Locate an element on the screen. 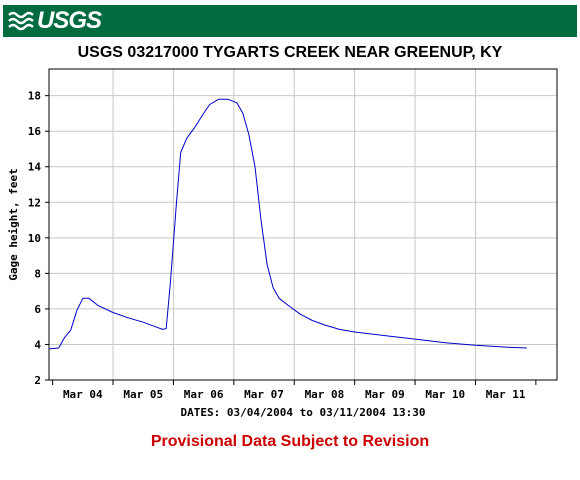 The height and width of the screenshot is (480, 580). x-tick-label: Mar 04 is located at coordinates (83, 394).